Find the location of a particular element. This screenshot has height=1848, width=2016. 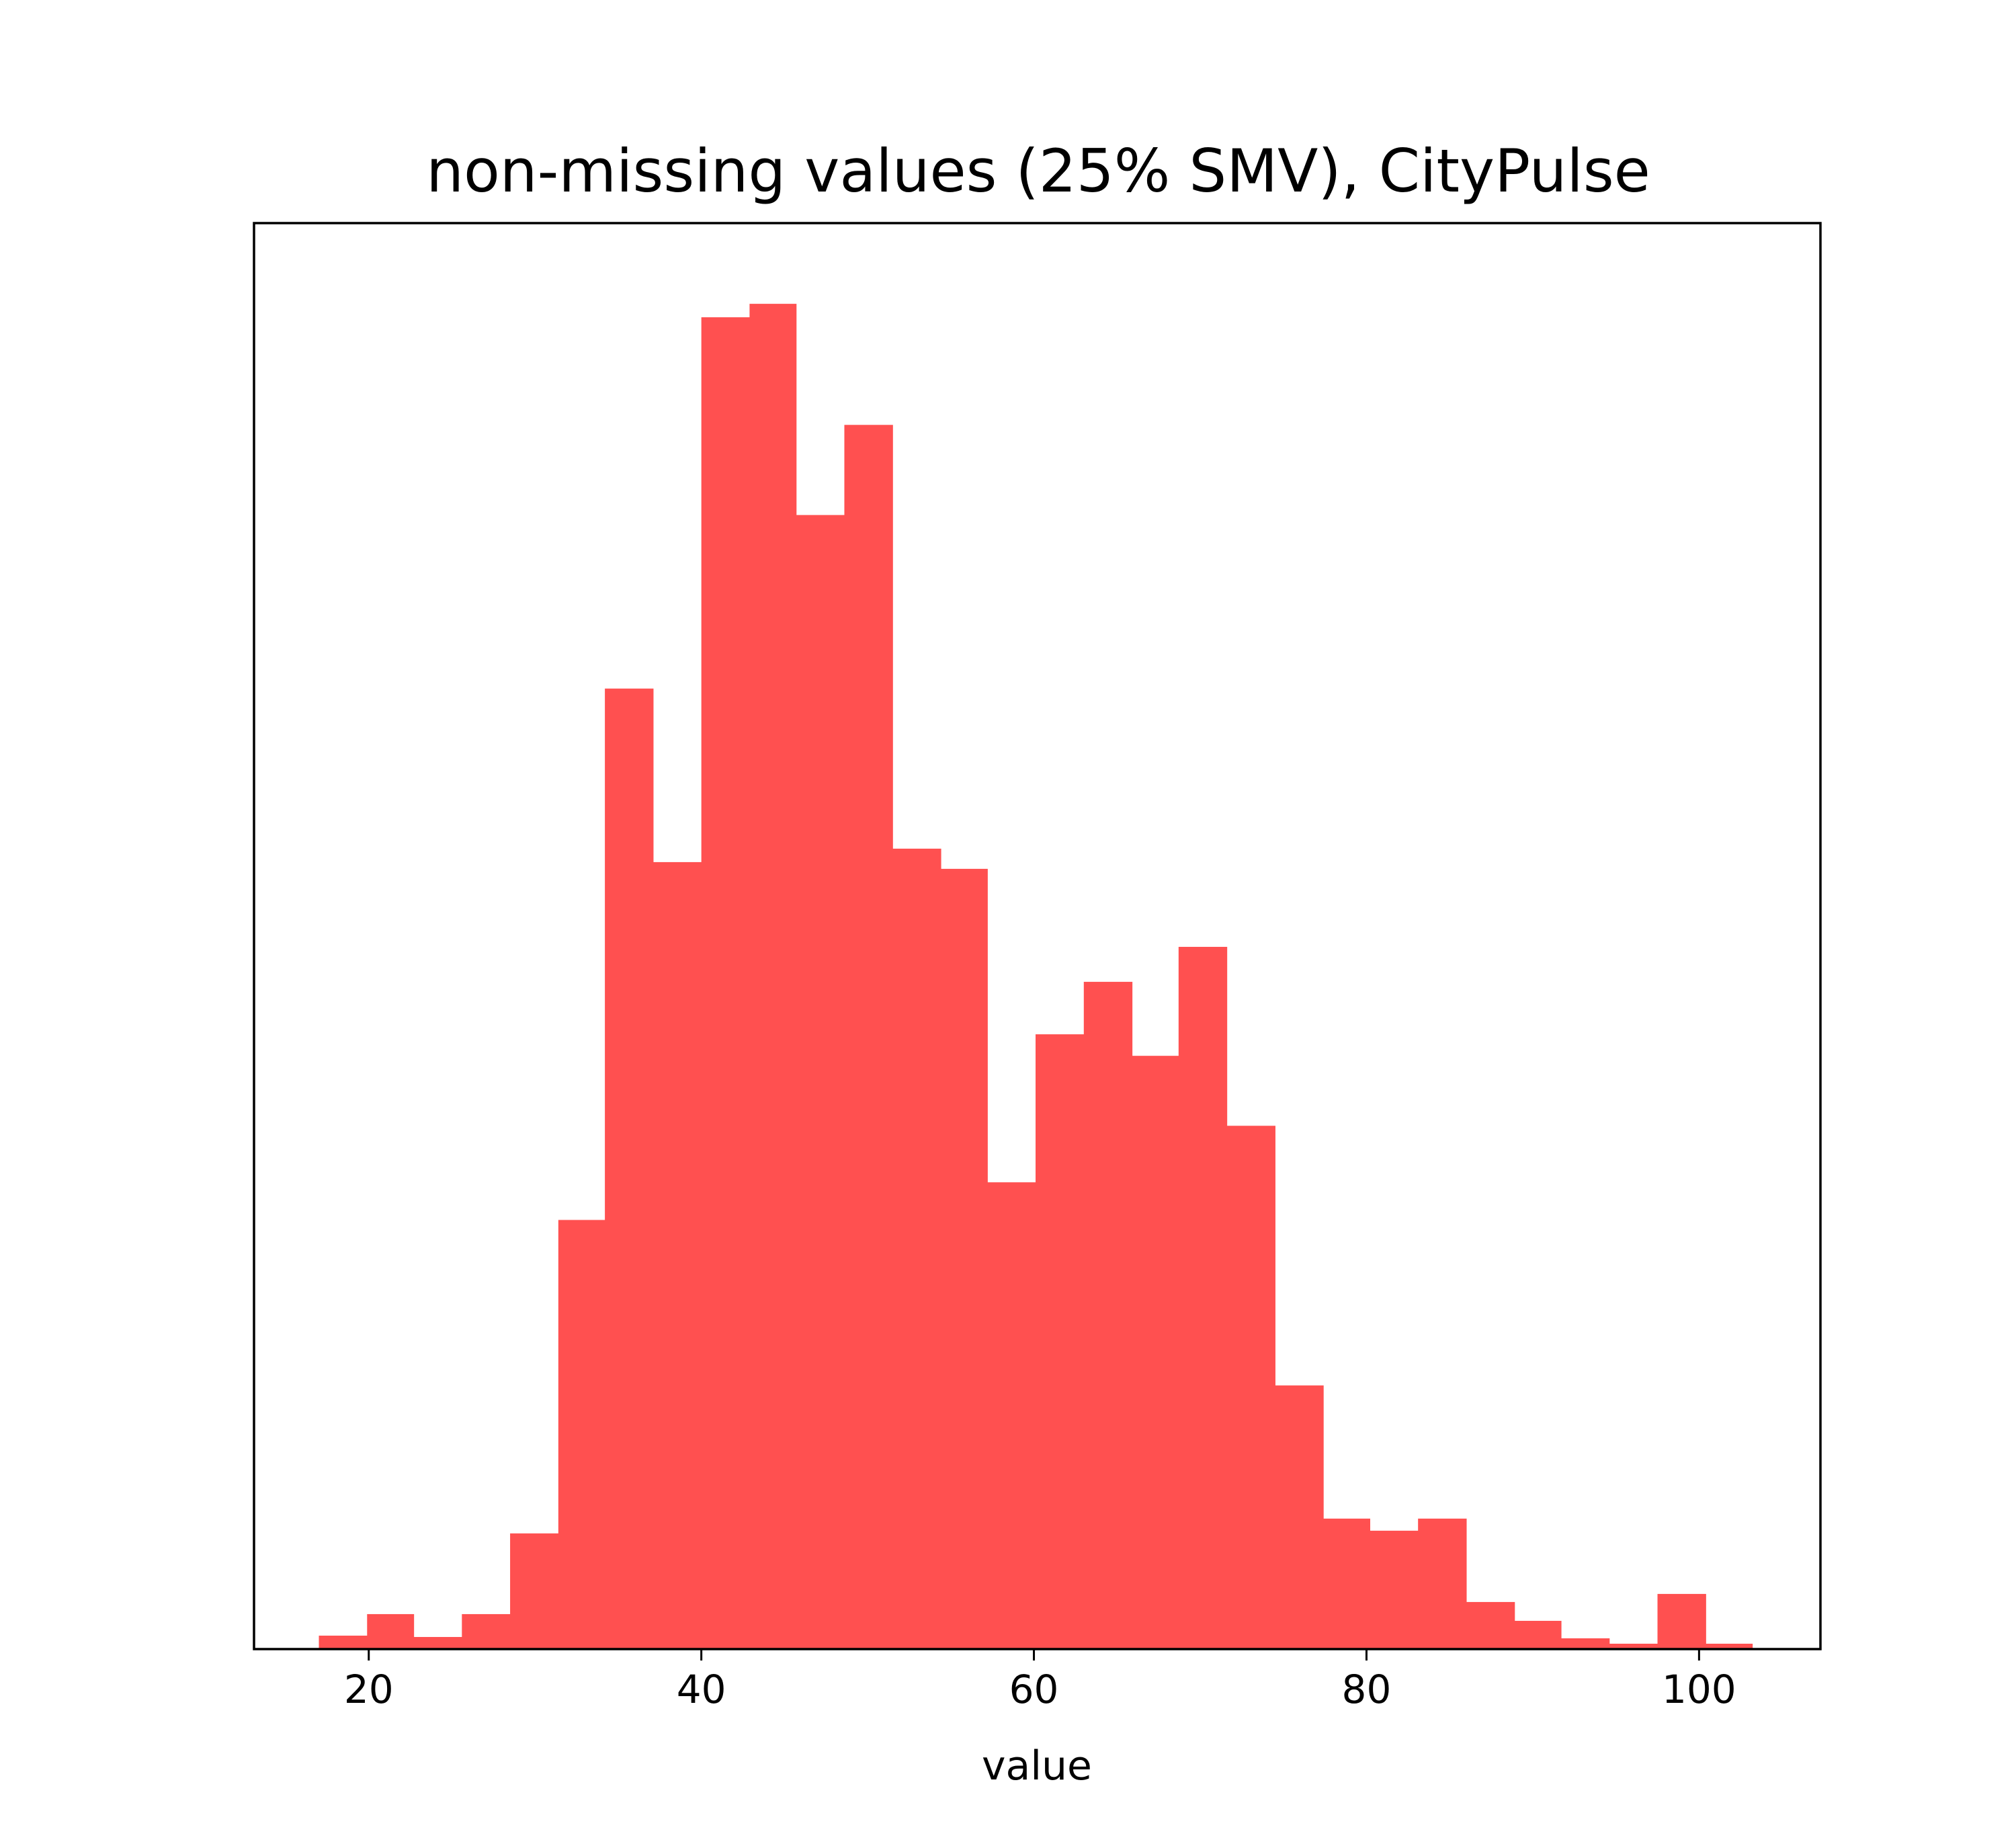

x-tick-label: 100 is located at coordinates (1699, 1690).